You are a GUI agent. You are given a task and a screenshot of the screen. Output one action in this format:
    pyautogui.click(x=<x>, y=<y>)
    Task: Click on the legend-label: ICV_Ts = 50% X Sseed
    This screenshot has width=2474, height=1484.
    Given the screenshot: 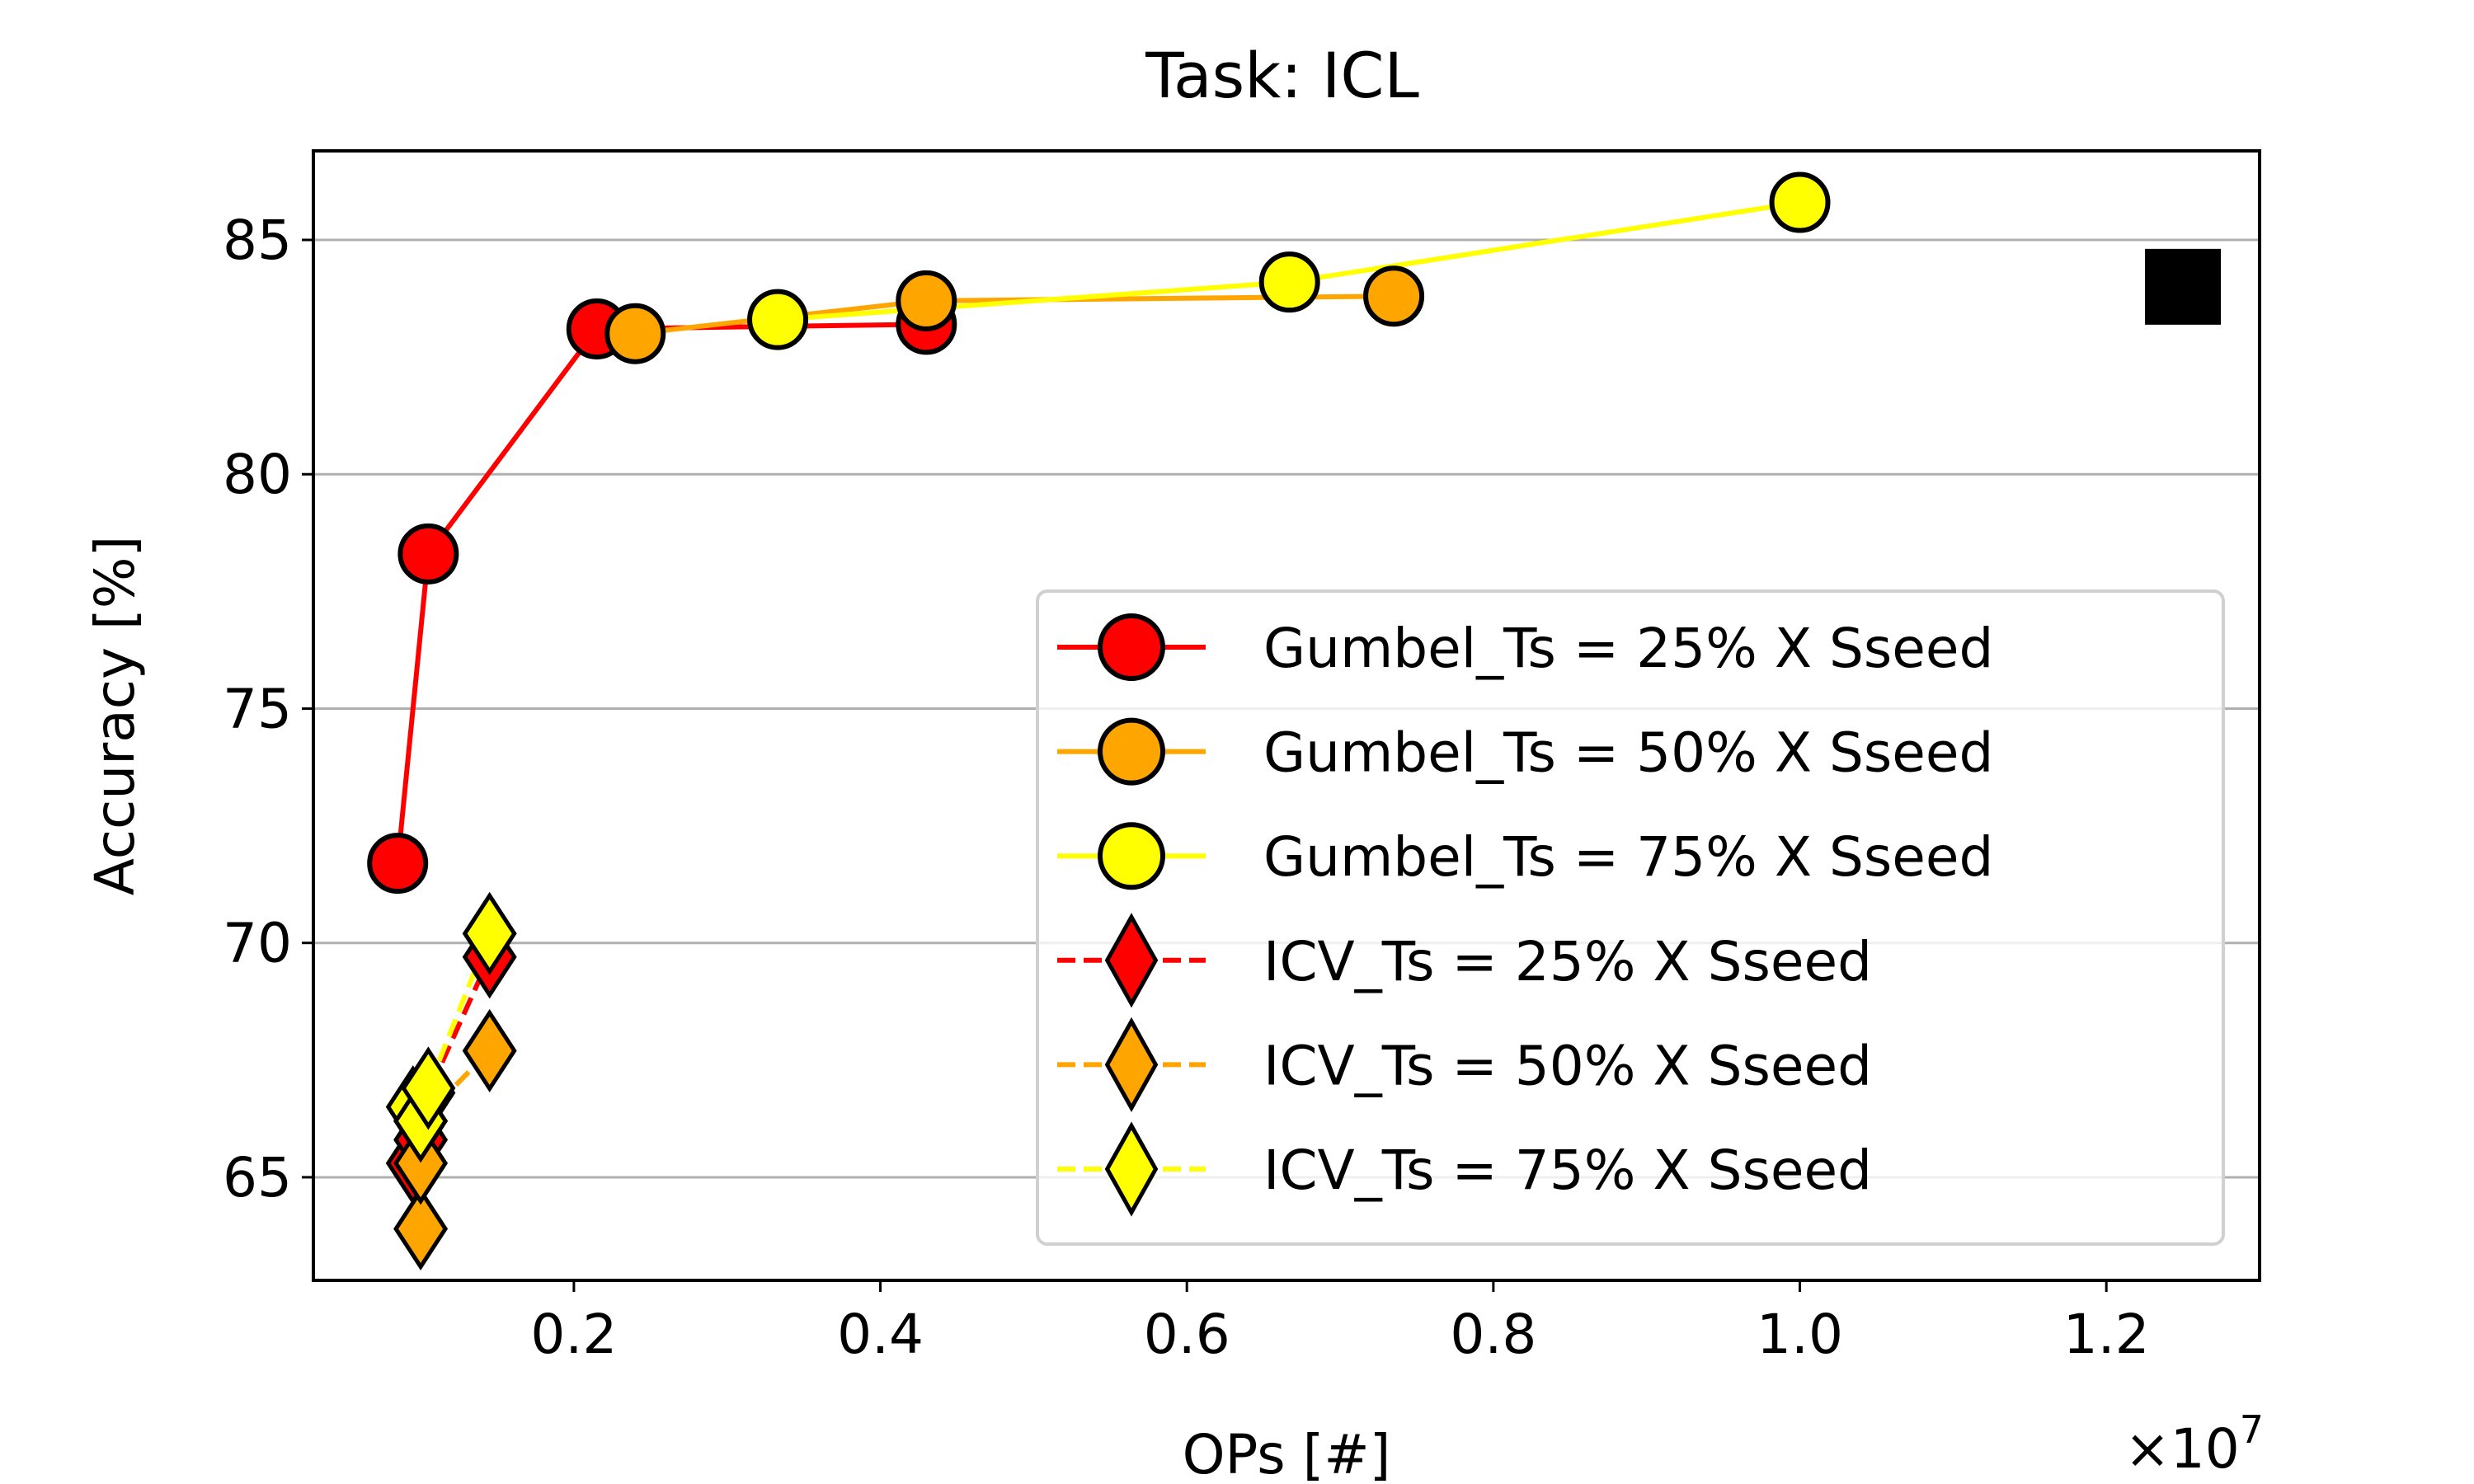 What is the action you would take?
    pyautogui.click(x=1567, y=1065)
    